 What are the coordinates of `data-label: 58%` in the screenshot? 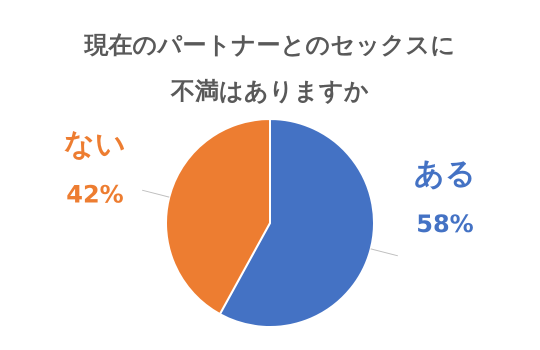 It's located at (445, 224).